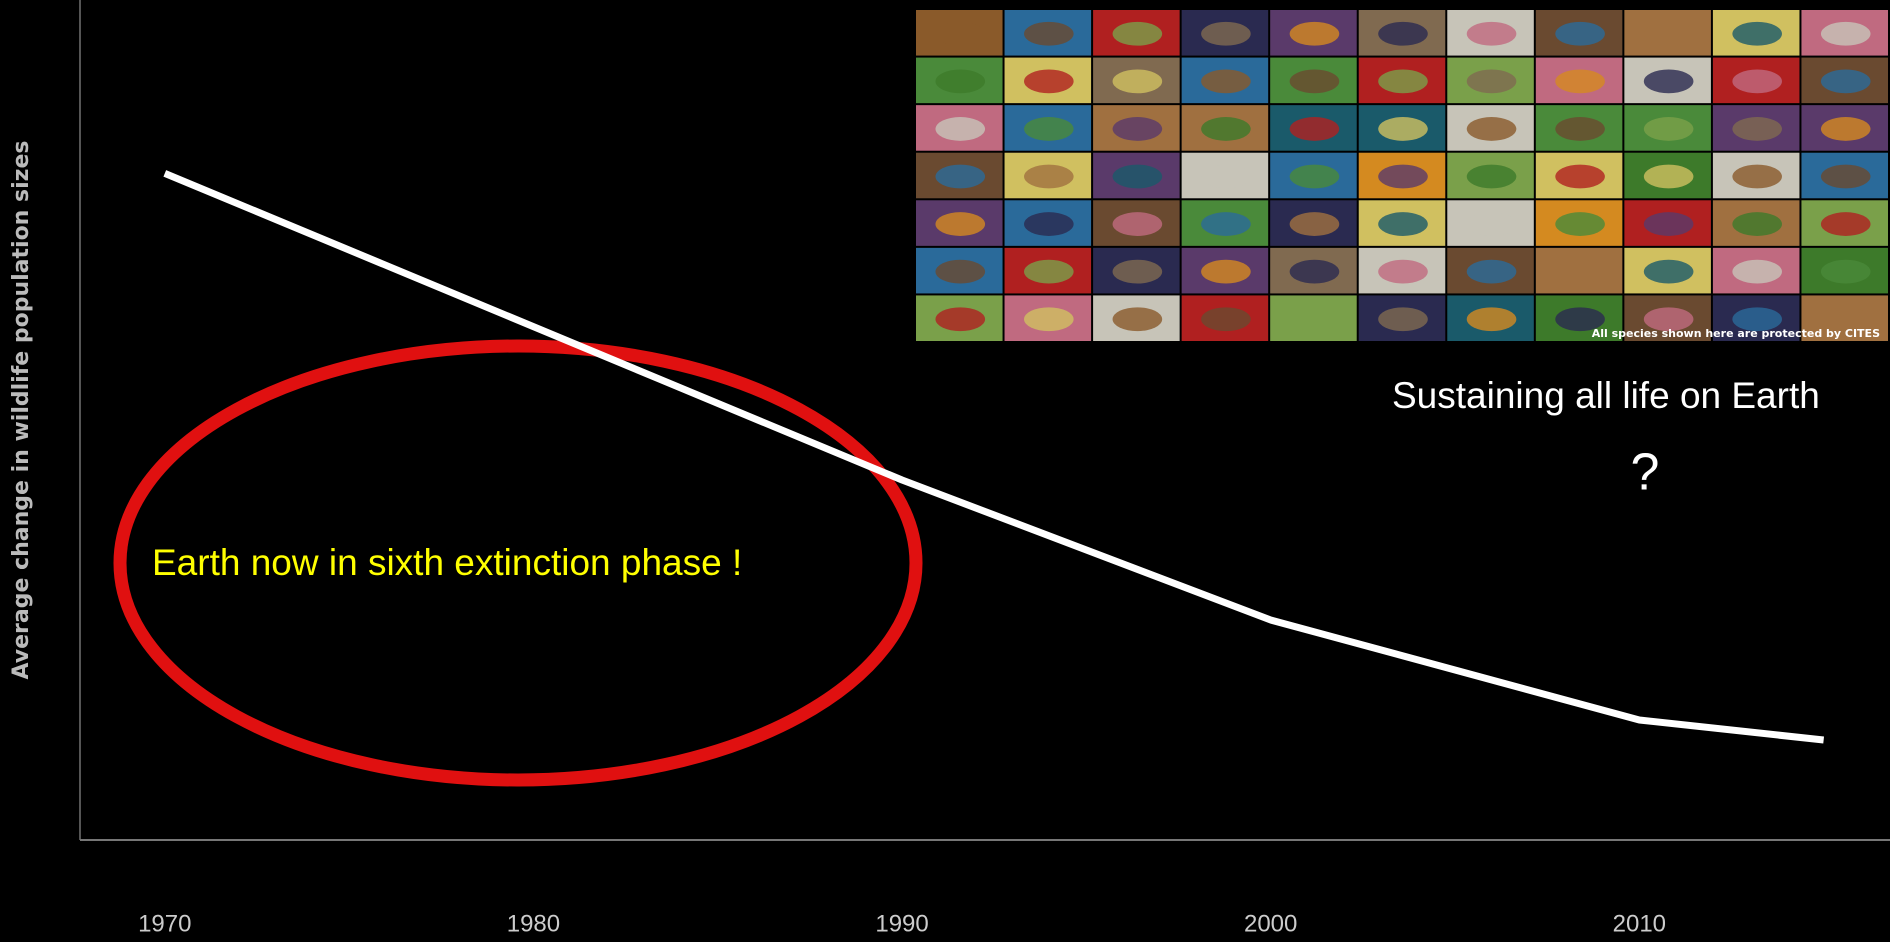  Describe the element at coordinates (1270, 923) in the screenshot. I see `x-tick-label: 2000` at that location.